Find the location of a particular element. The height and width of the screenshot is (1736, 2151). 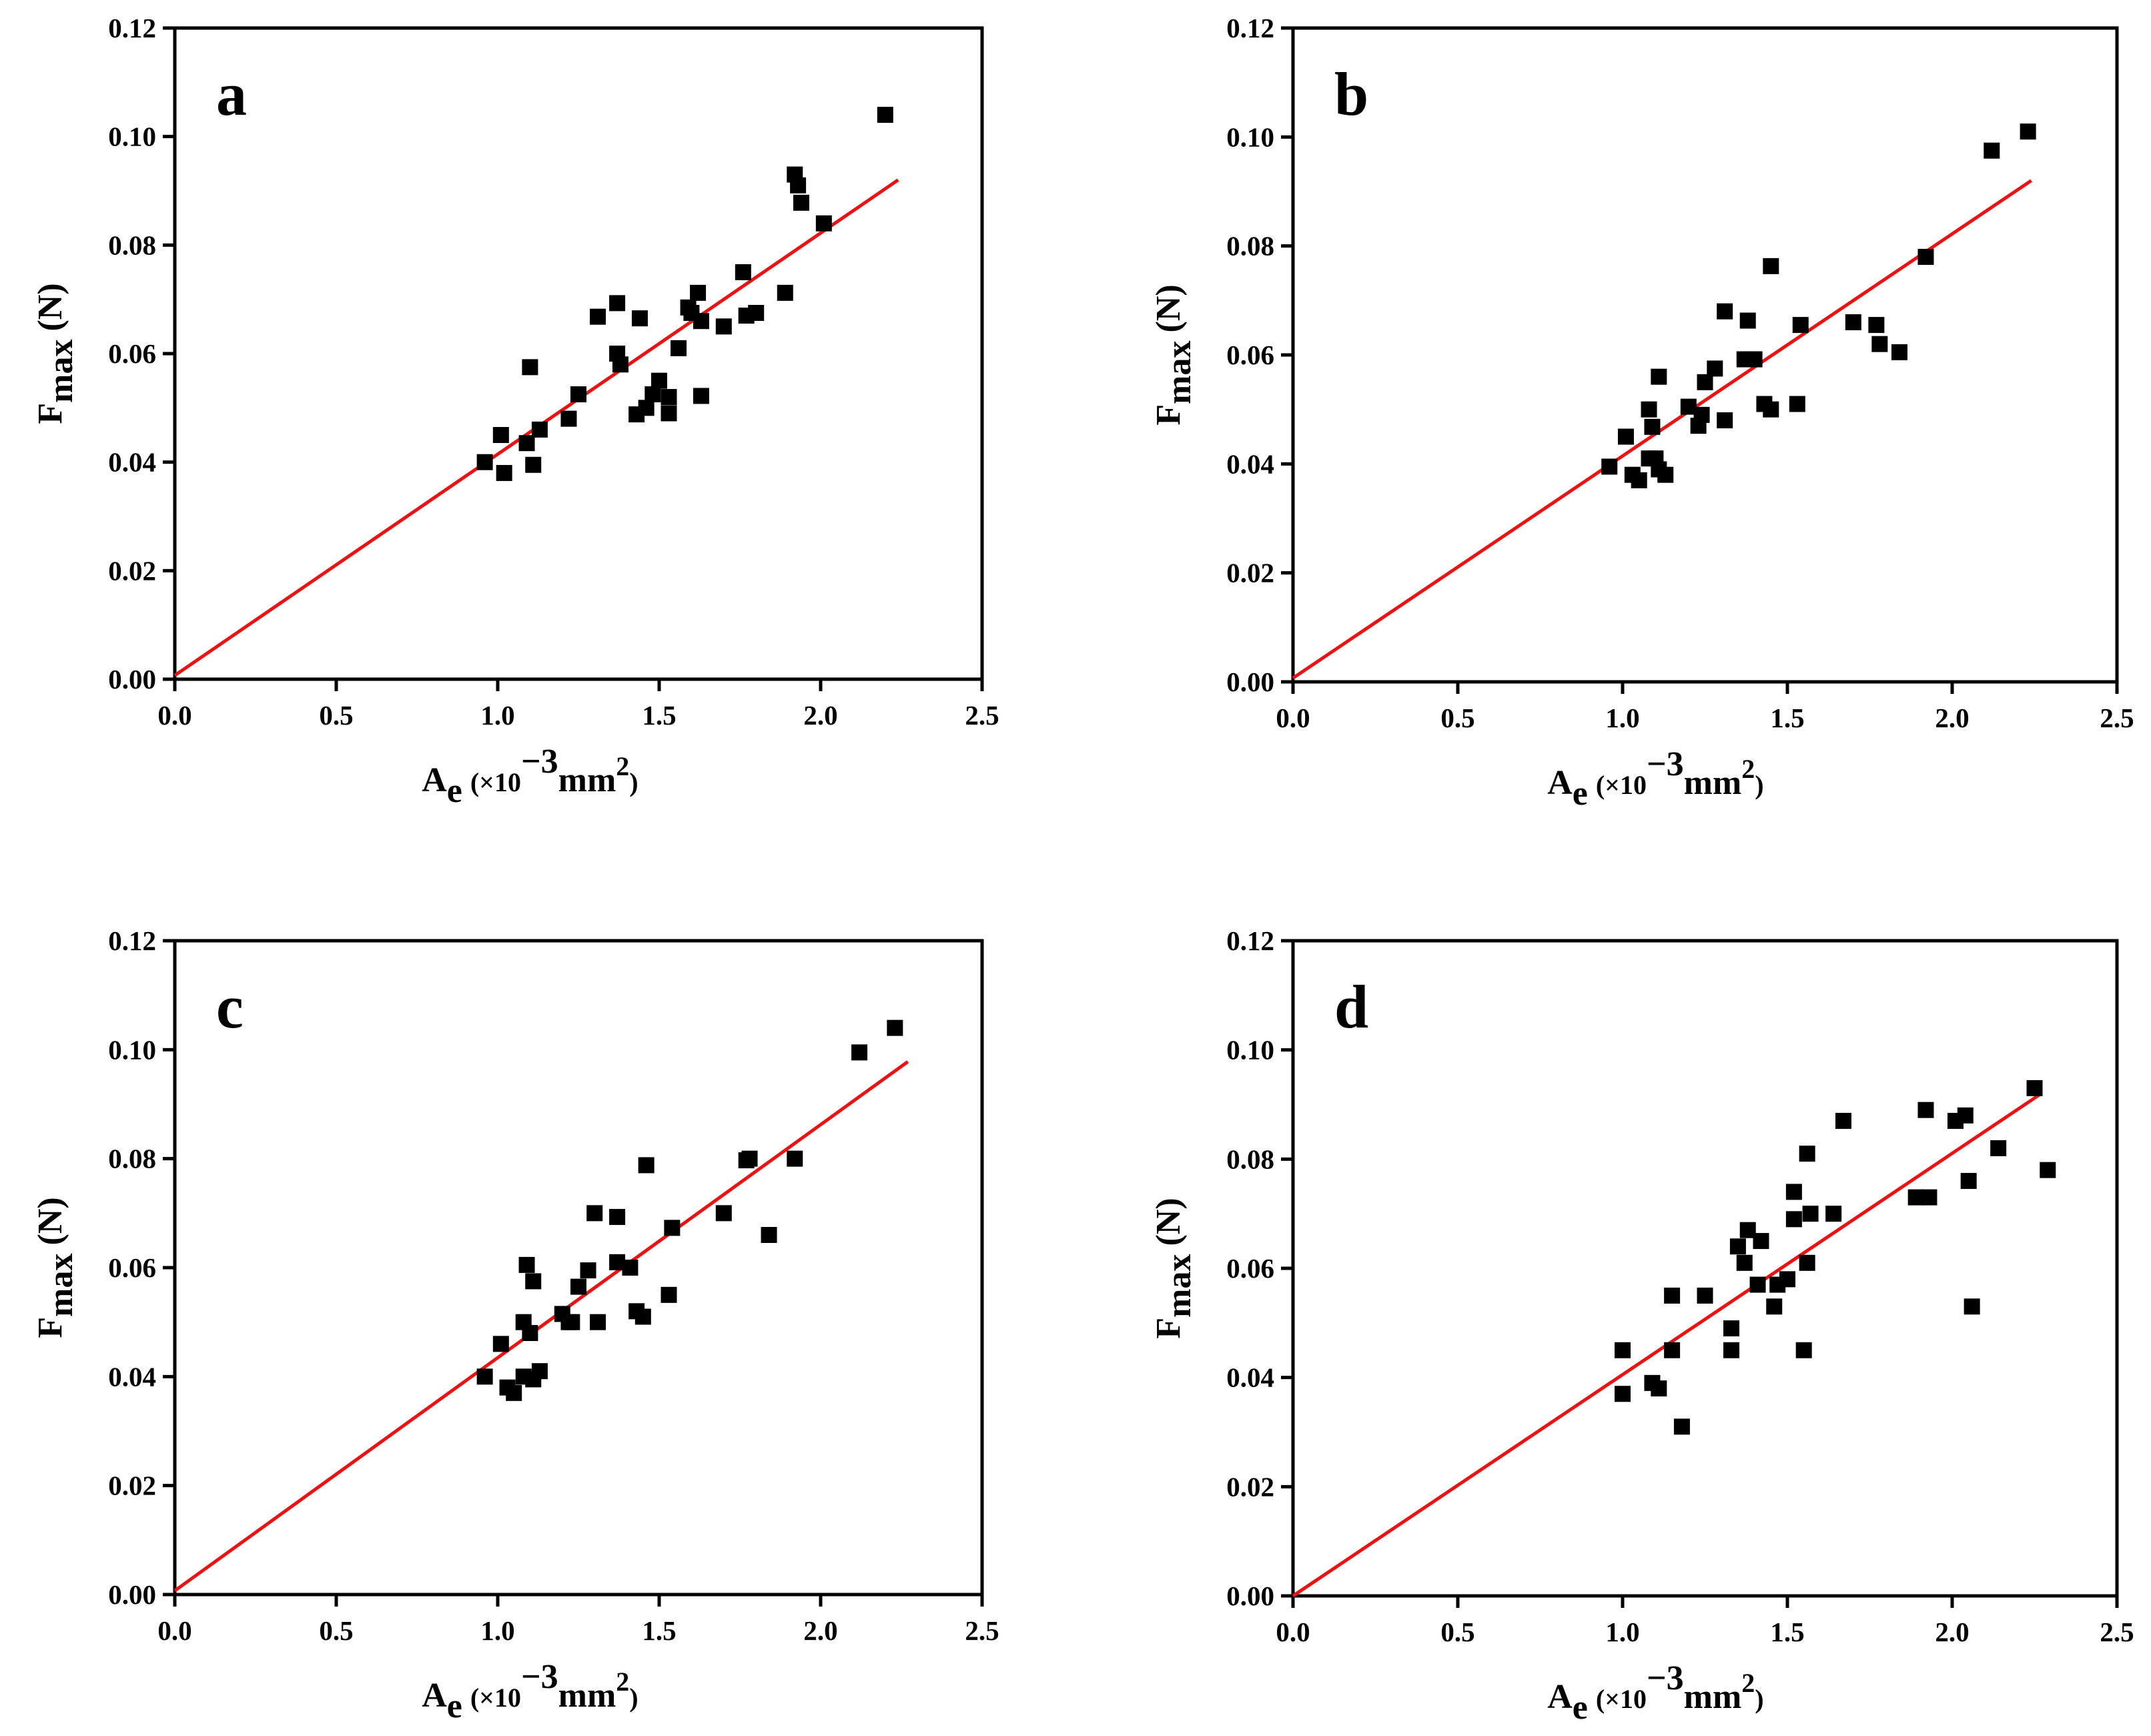

panel-letter: c is located at coordinates (230, 1007).